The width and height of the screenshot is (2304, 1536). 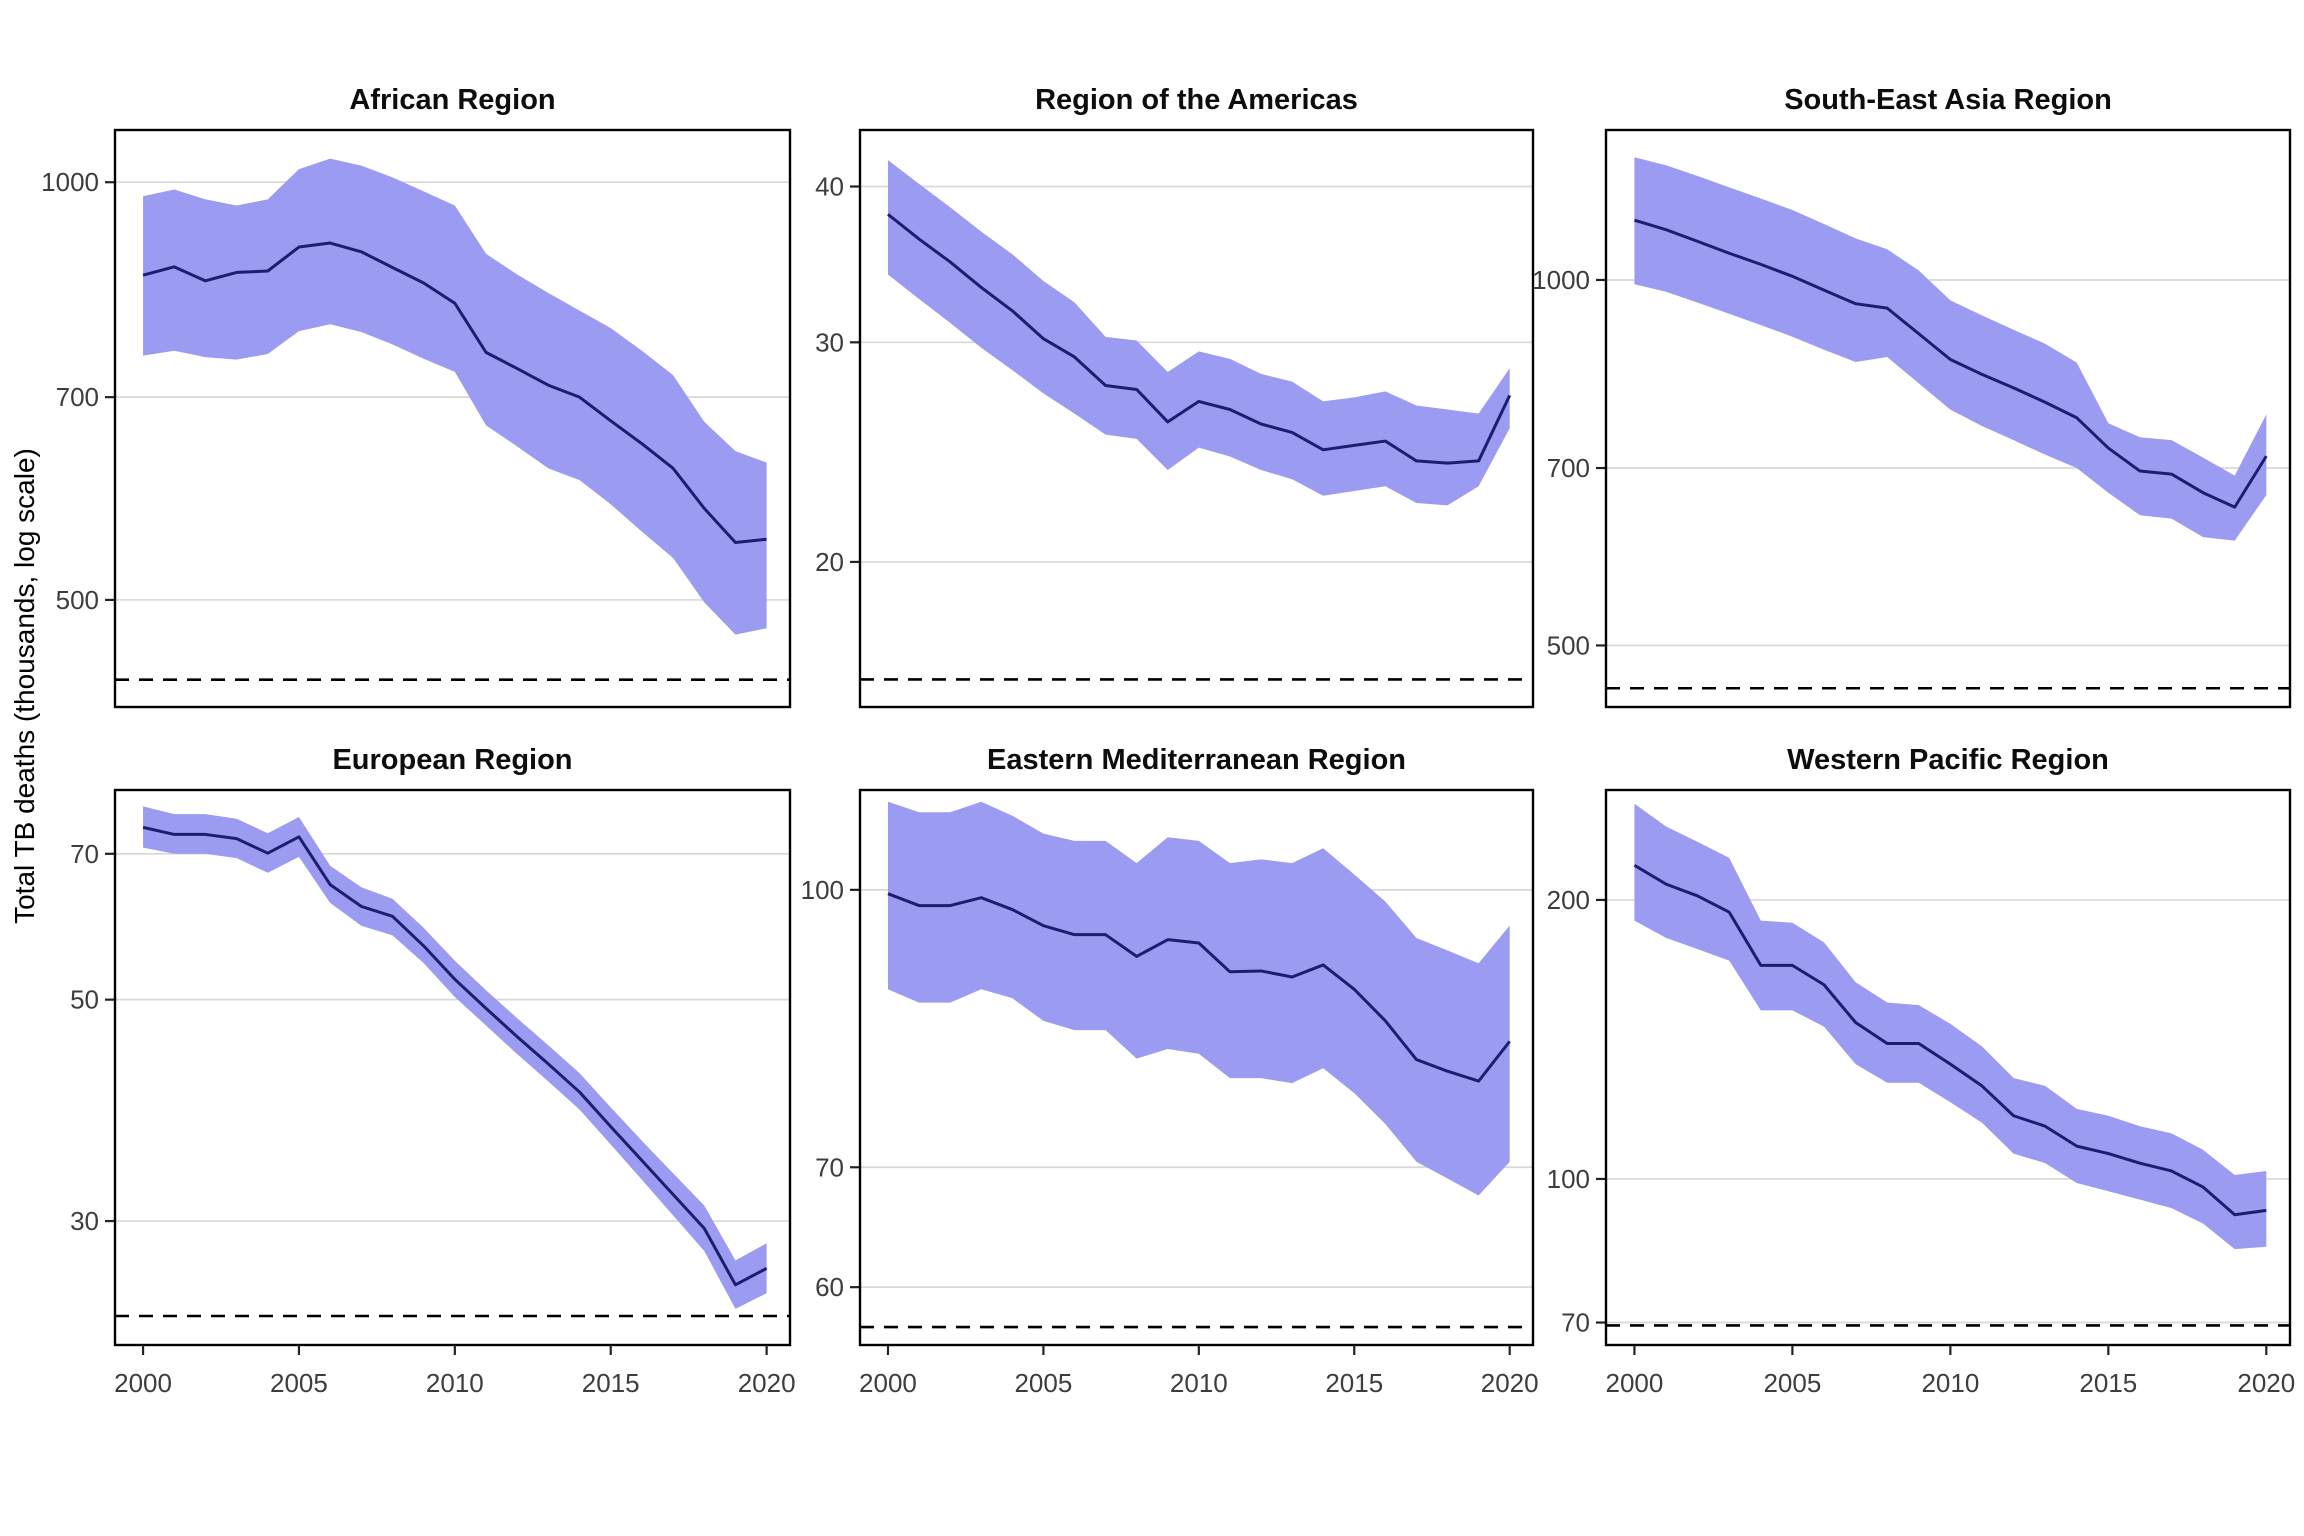 What do you see at coordinates (1948, 760) in the screenshot?
I see `panel-title-western-pacific-region: Western Pacific Region` at bounding box center [1948, 760].